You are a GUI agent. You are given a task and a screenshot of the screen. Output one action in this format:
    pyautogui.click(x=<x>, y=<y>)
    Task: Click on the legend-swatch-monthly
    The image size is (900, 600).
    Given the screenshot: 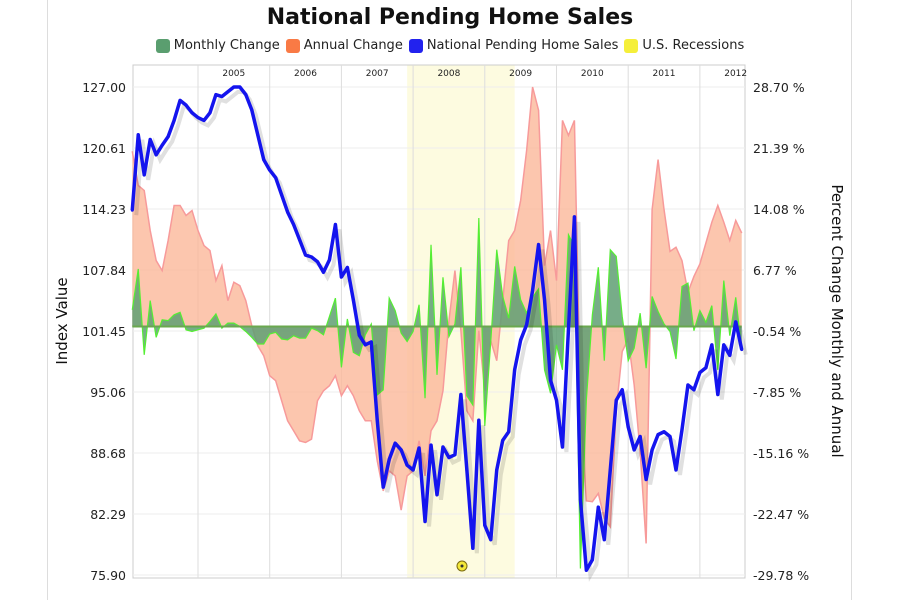 What is the action you would take?
    pyautogui.click(x=162, y=45)
    